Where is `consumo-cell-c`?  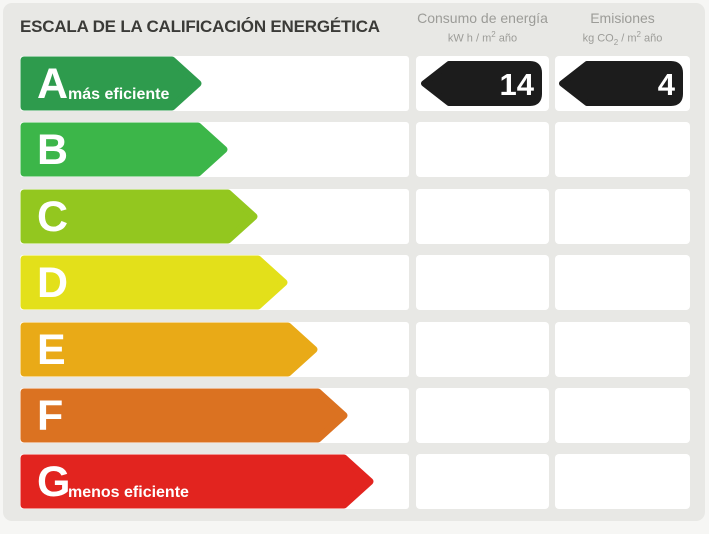
consumo-cell-c is located at coordinates (482, 216).